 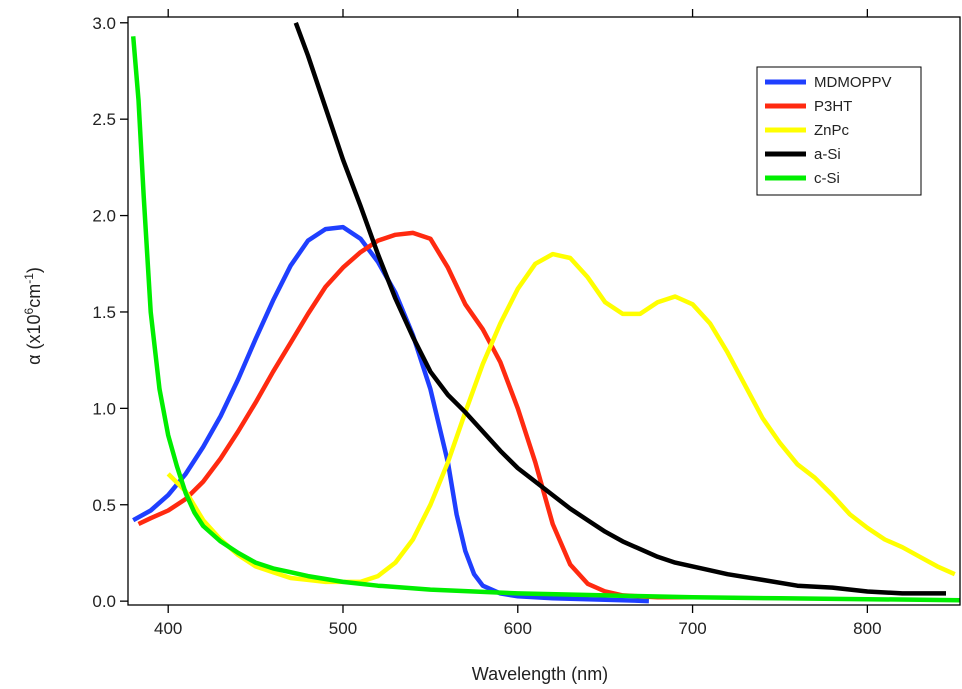 What do you see at coordinates (827, 154) in the screenshot?
I see `legend-label-a-si: a-Si` at bounding box center [827, 154].